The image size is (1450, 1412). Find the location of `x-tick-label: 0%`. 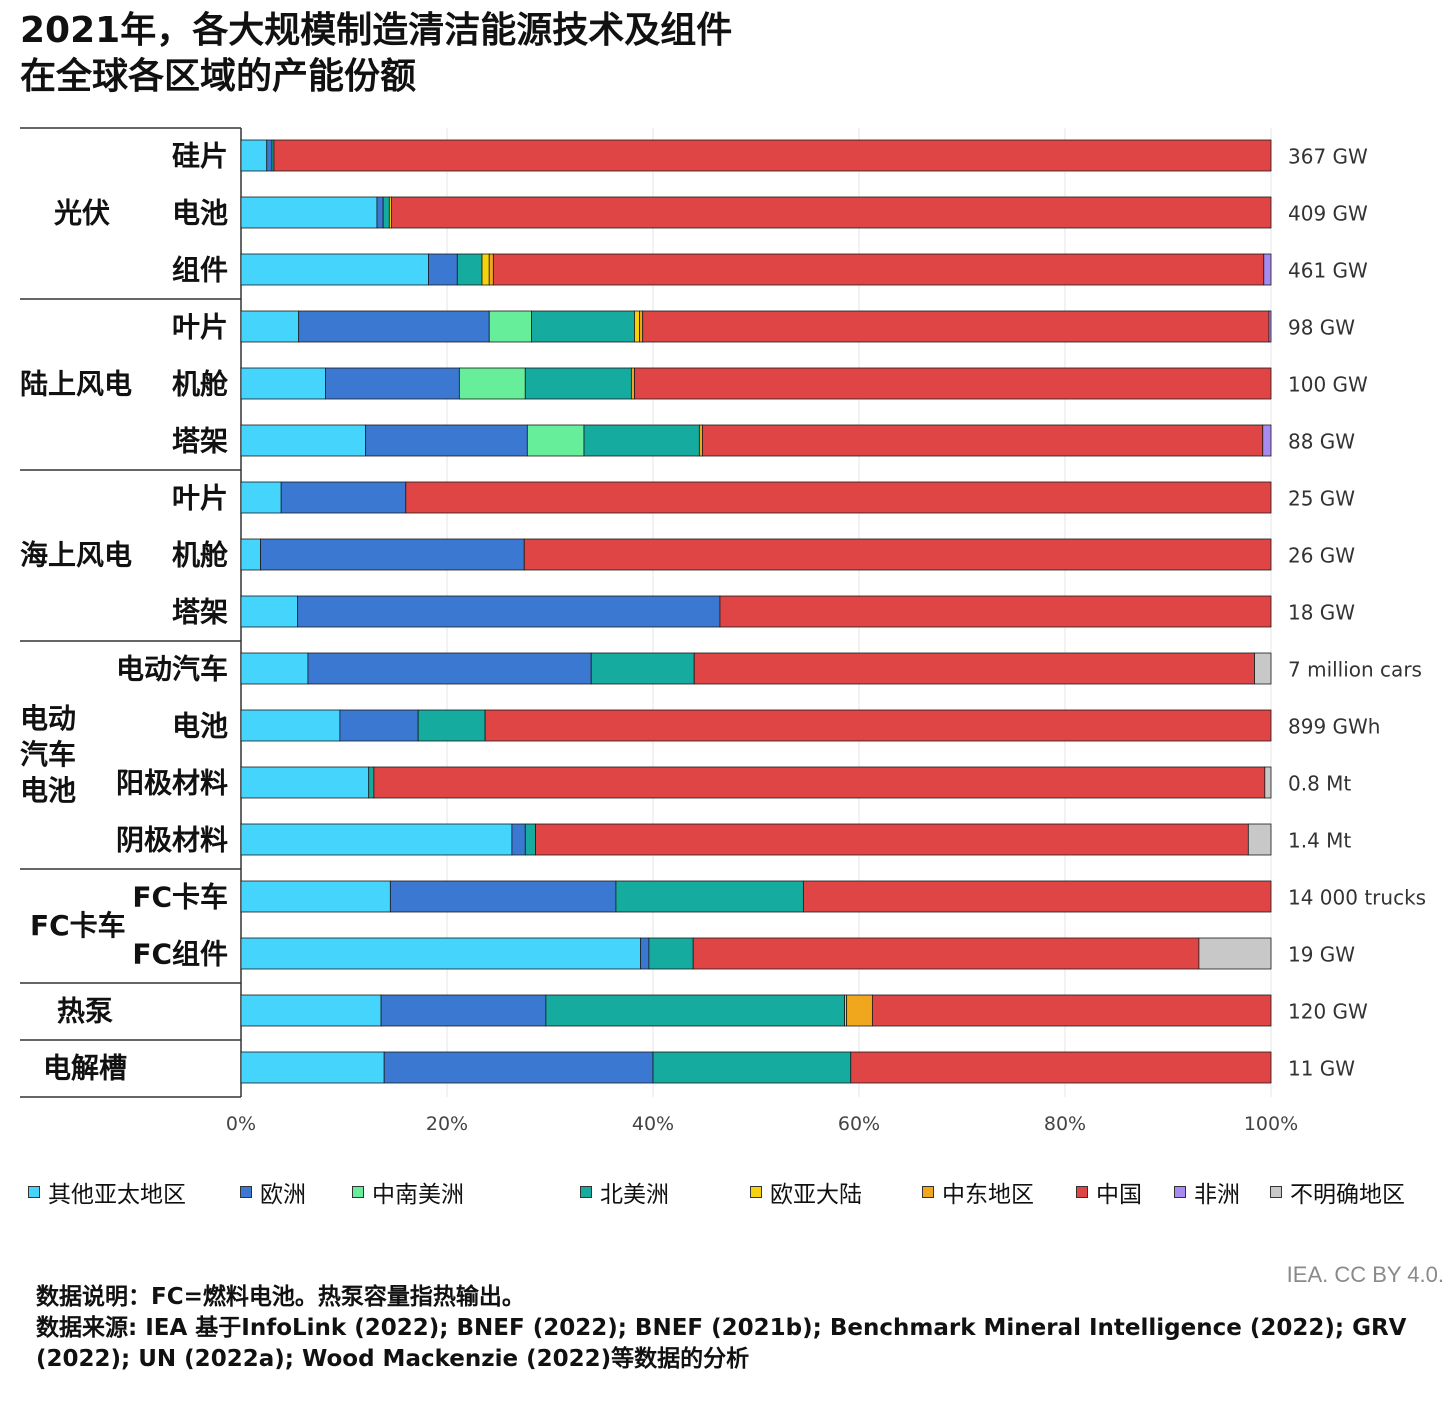

x-tick-label: 0% is located at coordinates (241, 1124).